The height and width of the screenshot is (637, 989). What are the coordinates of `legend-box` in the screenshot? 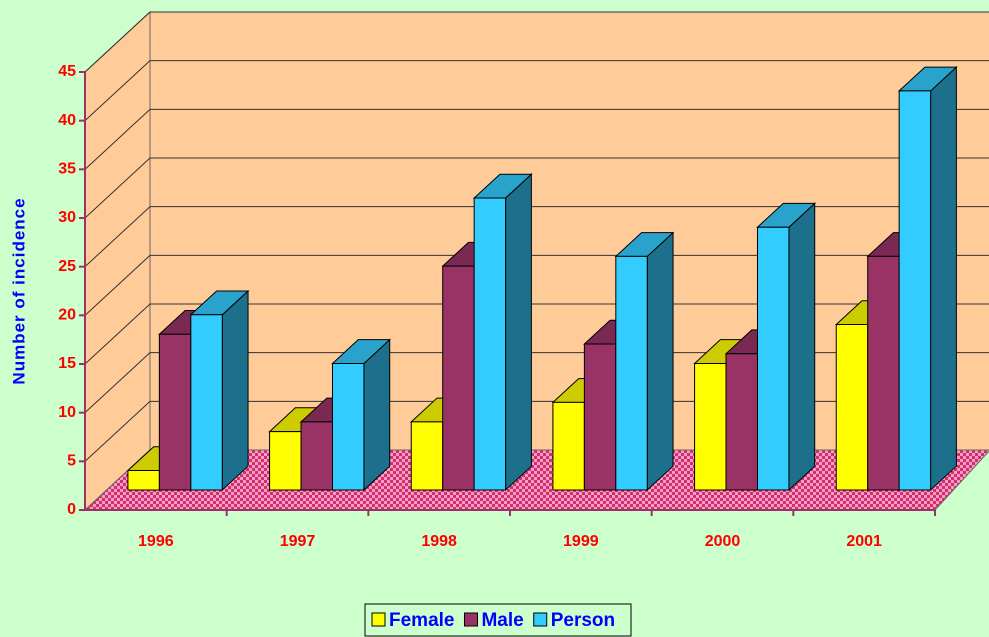 It's located at (498, 620).